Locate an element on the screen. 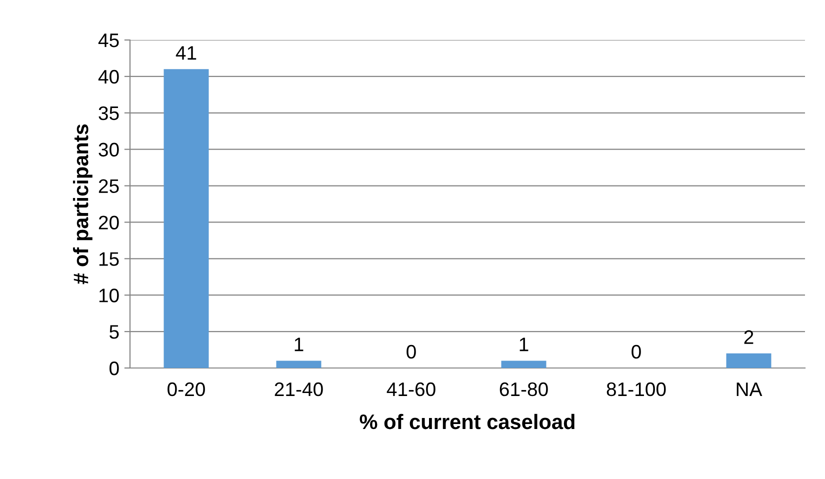 The width and height of the screenshot is (825, 479). y-tick-label: 40 is located at coordinates (108, 77).